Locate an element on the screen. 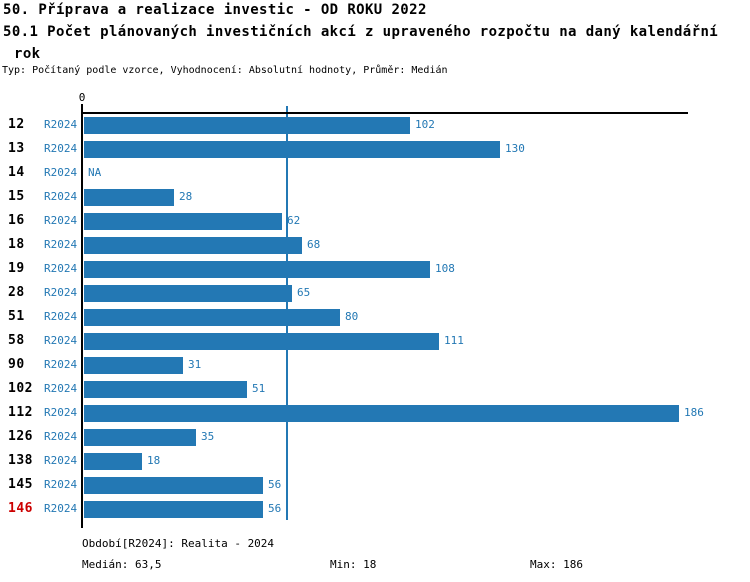 This screenshot has width=750, height=582. row-id-label: 15 is located at coordinates (16, 196).